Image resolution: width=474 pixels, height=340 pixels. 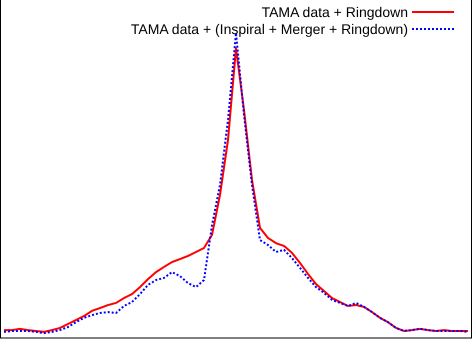 What do you see at coordinates (335, 12) in the screenshot?
I see `legend-label: TAMA data + Ringdown` at bounding box center [335, 12].